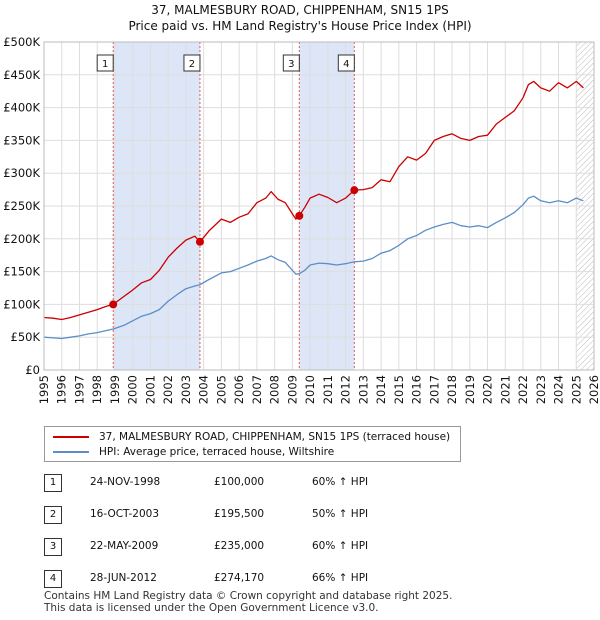  Describe the element at coordinates (32, 370) in the screenshot. I see `y-tick-label: £0` at that location.